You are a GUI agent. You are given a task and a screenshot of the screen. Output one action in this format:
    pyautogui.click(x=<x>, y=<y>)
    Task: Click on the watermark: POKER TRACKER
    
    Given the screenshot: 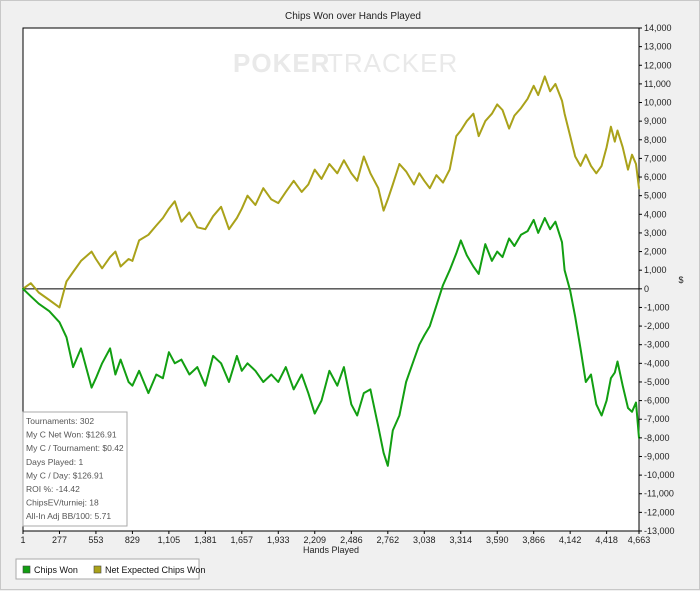 What is the action you would take?
    pyautogui.click(x=345, y=63)
    